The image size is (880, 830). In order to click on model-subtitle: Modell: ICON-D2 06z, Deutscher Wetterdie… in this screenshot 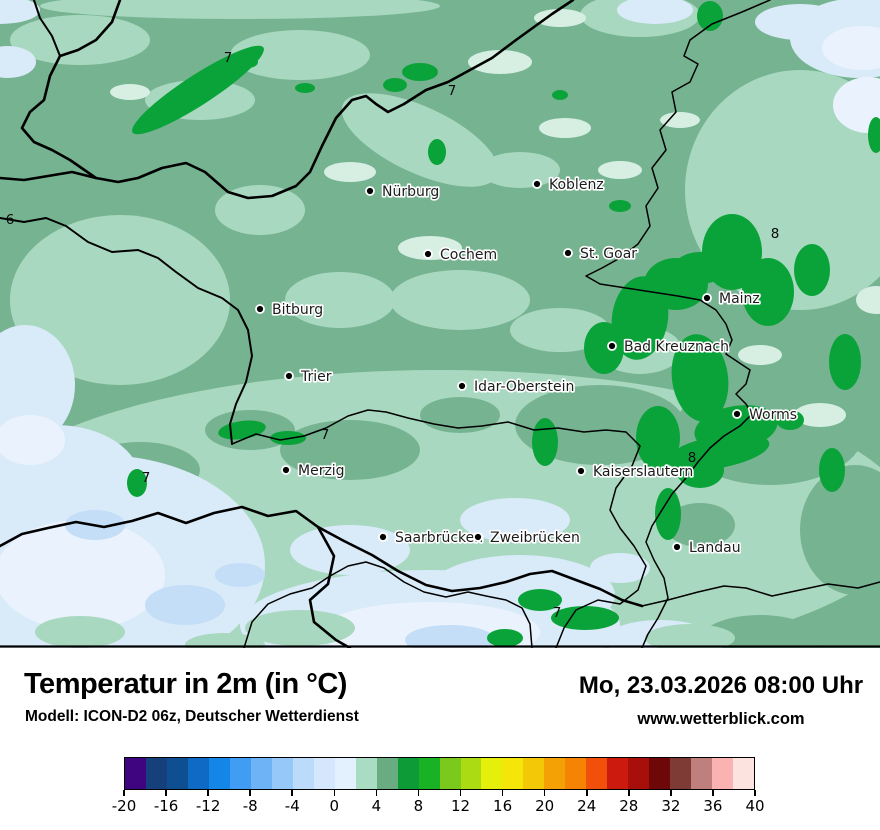, I will do `click(192, 716)`.